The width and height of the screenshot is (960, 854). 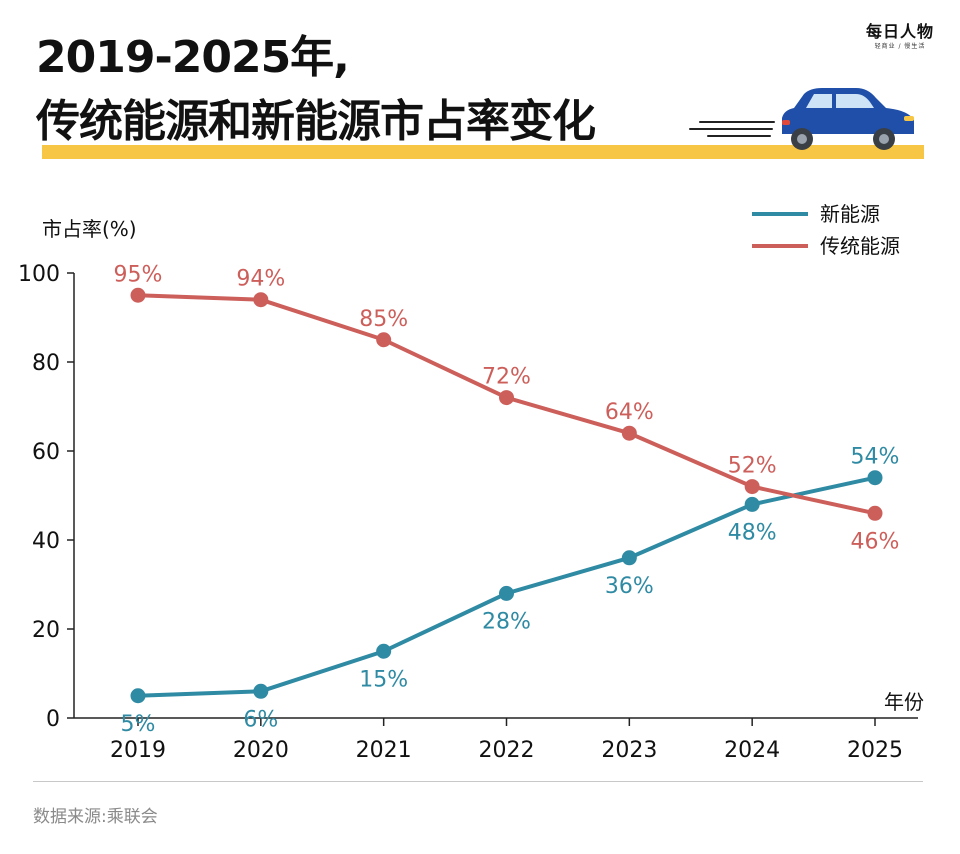 What do you see at coordinates (46, 497) in the screenshot?
I see `y-axis: 0 20 40 60 80 100` at bounding box center [46, 497].